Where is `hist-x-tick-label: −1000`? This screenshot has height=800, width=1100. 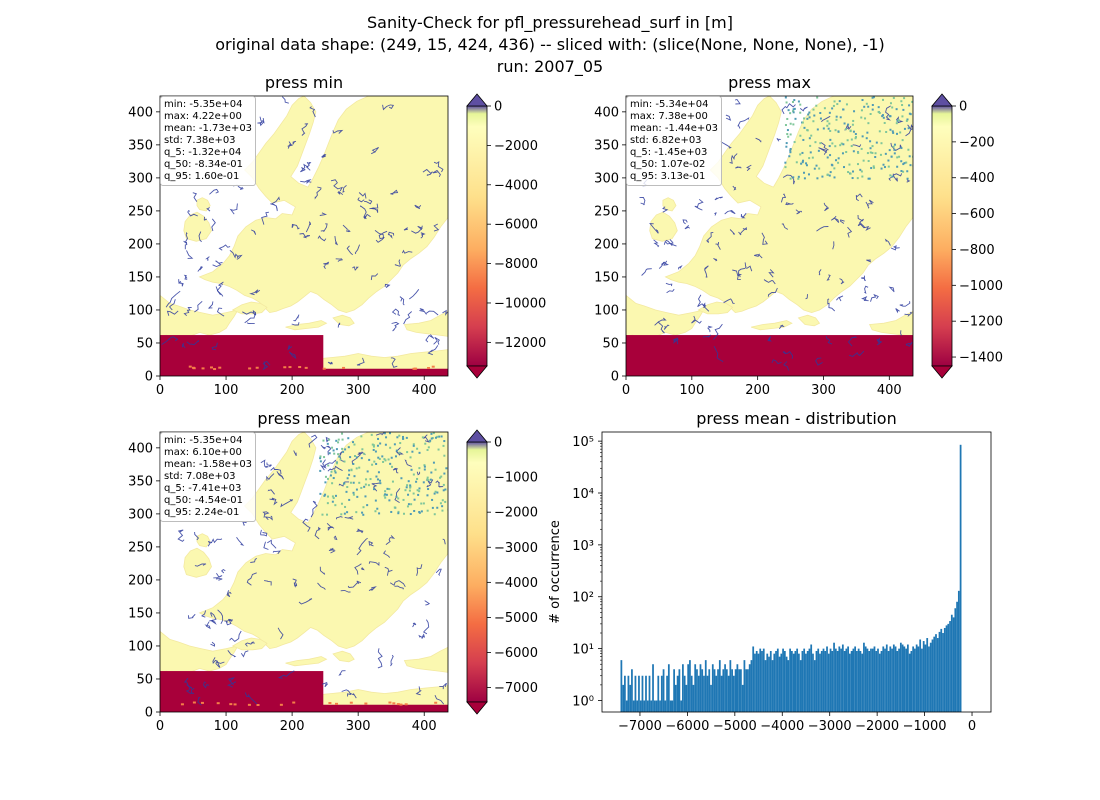
hist-x-tick-label: −1000 is located at coordinates (925, 726).